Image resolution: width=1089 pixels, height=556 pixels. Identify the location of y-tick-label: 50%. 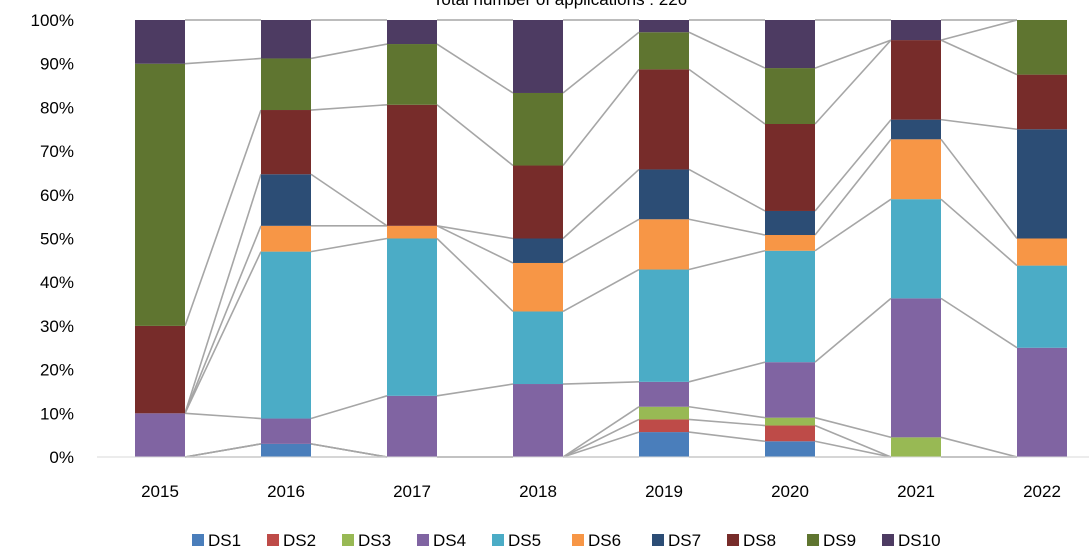
(57, 239).